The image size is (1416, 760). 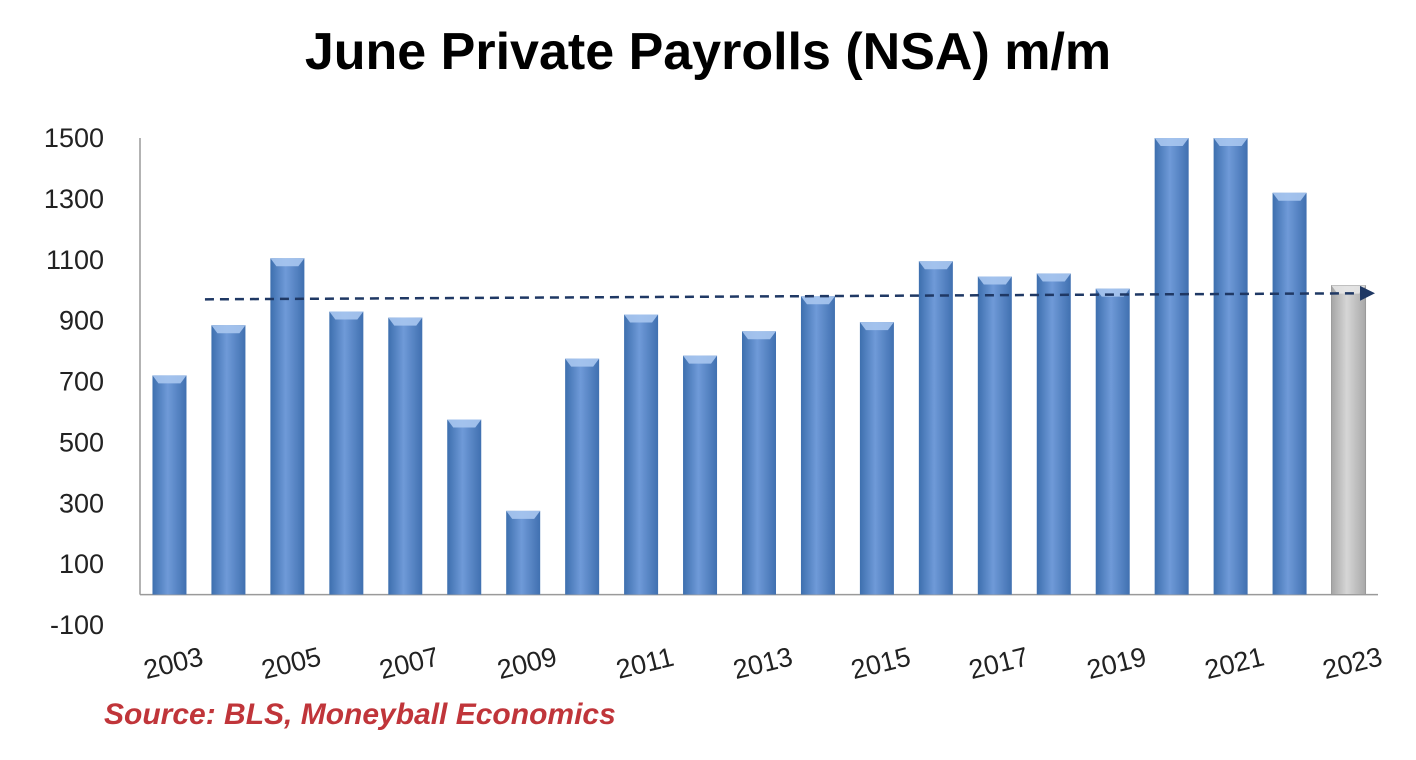 What do you see at coordinates (999, 663) in the screenshot?
I see `x-tick-label: 2017` at bounding box center [999, 663].